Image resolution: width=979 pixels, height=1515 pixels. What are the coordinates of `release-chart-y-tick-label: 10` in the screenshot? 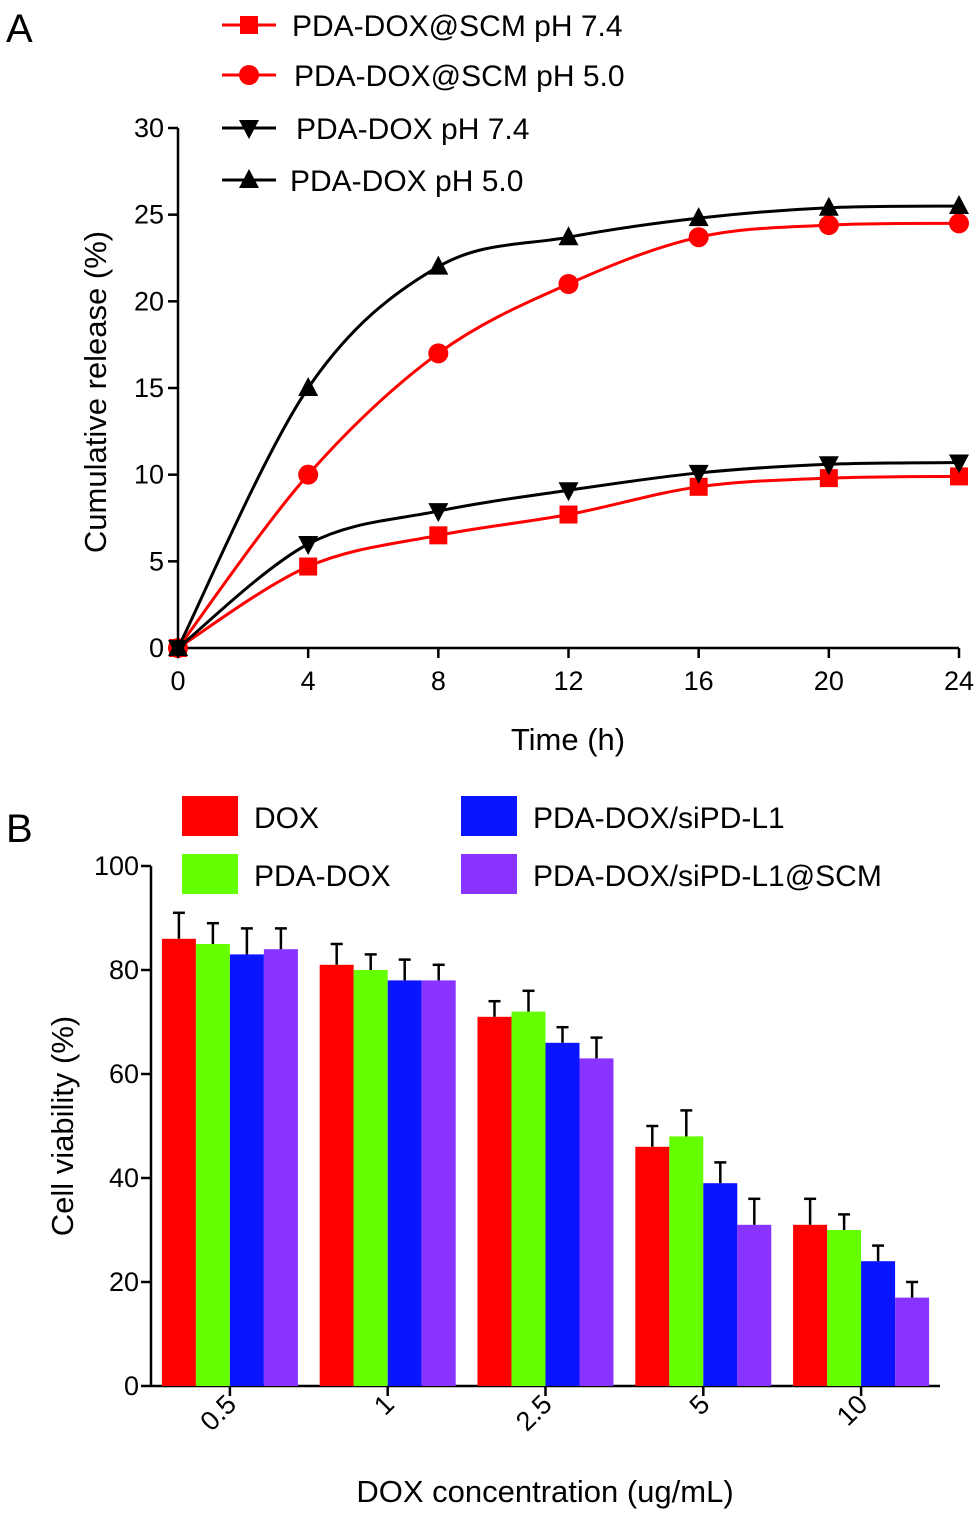 It's located at (149, 475).